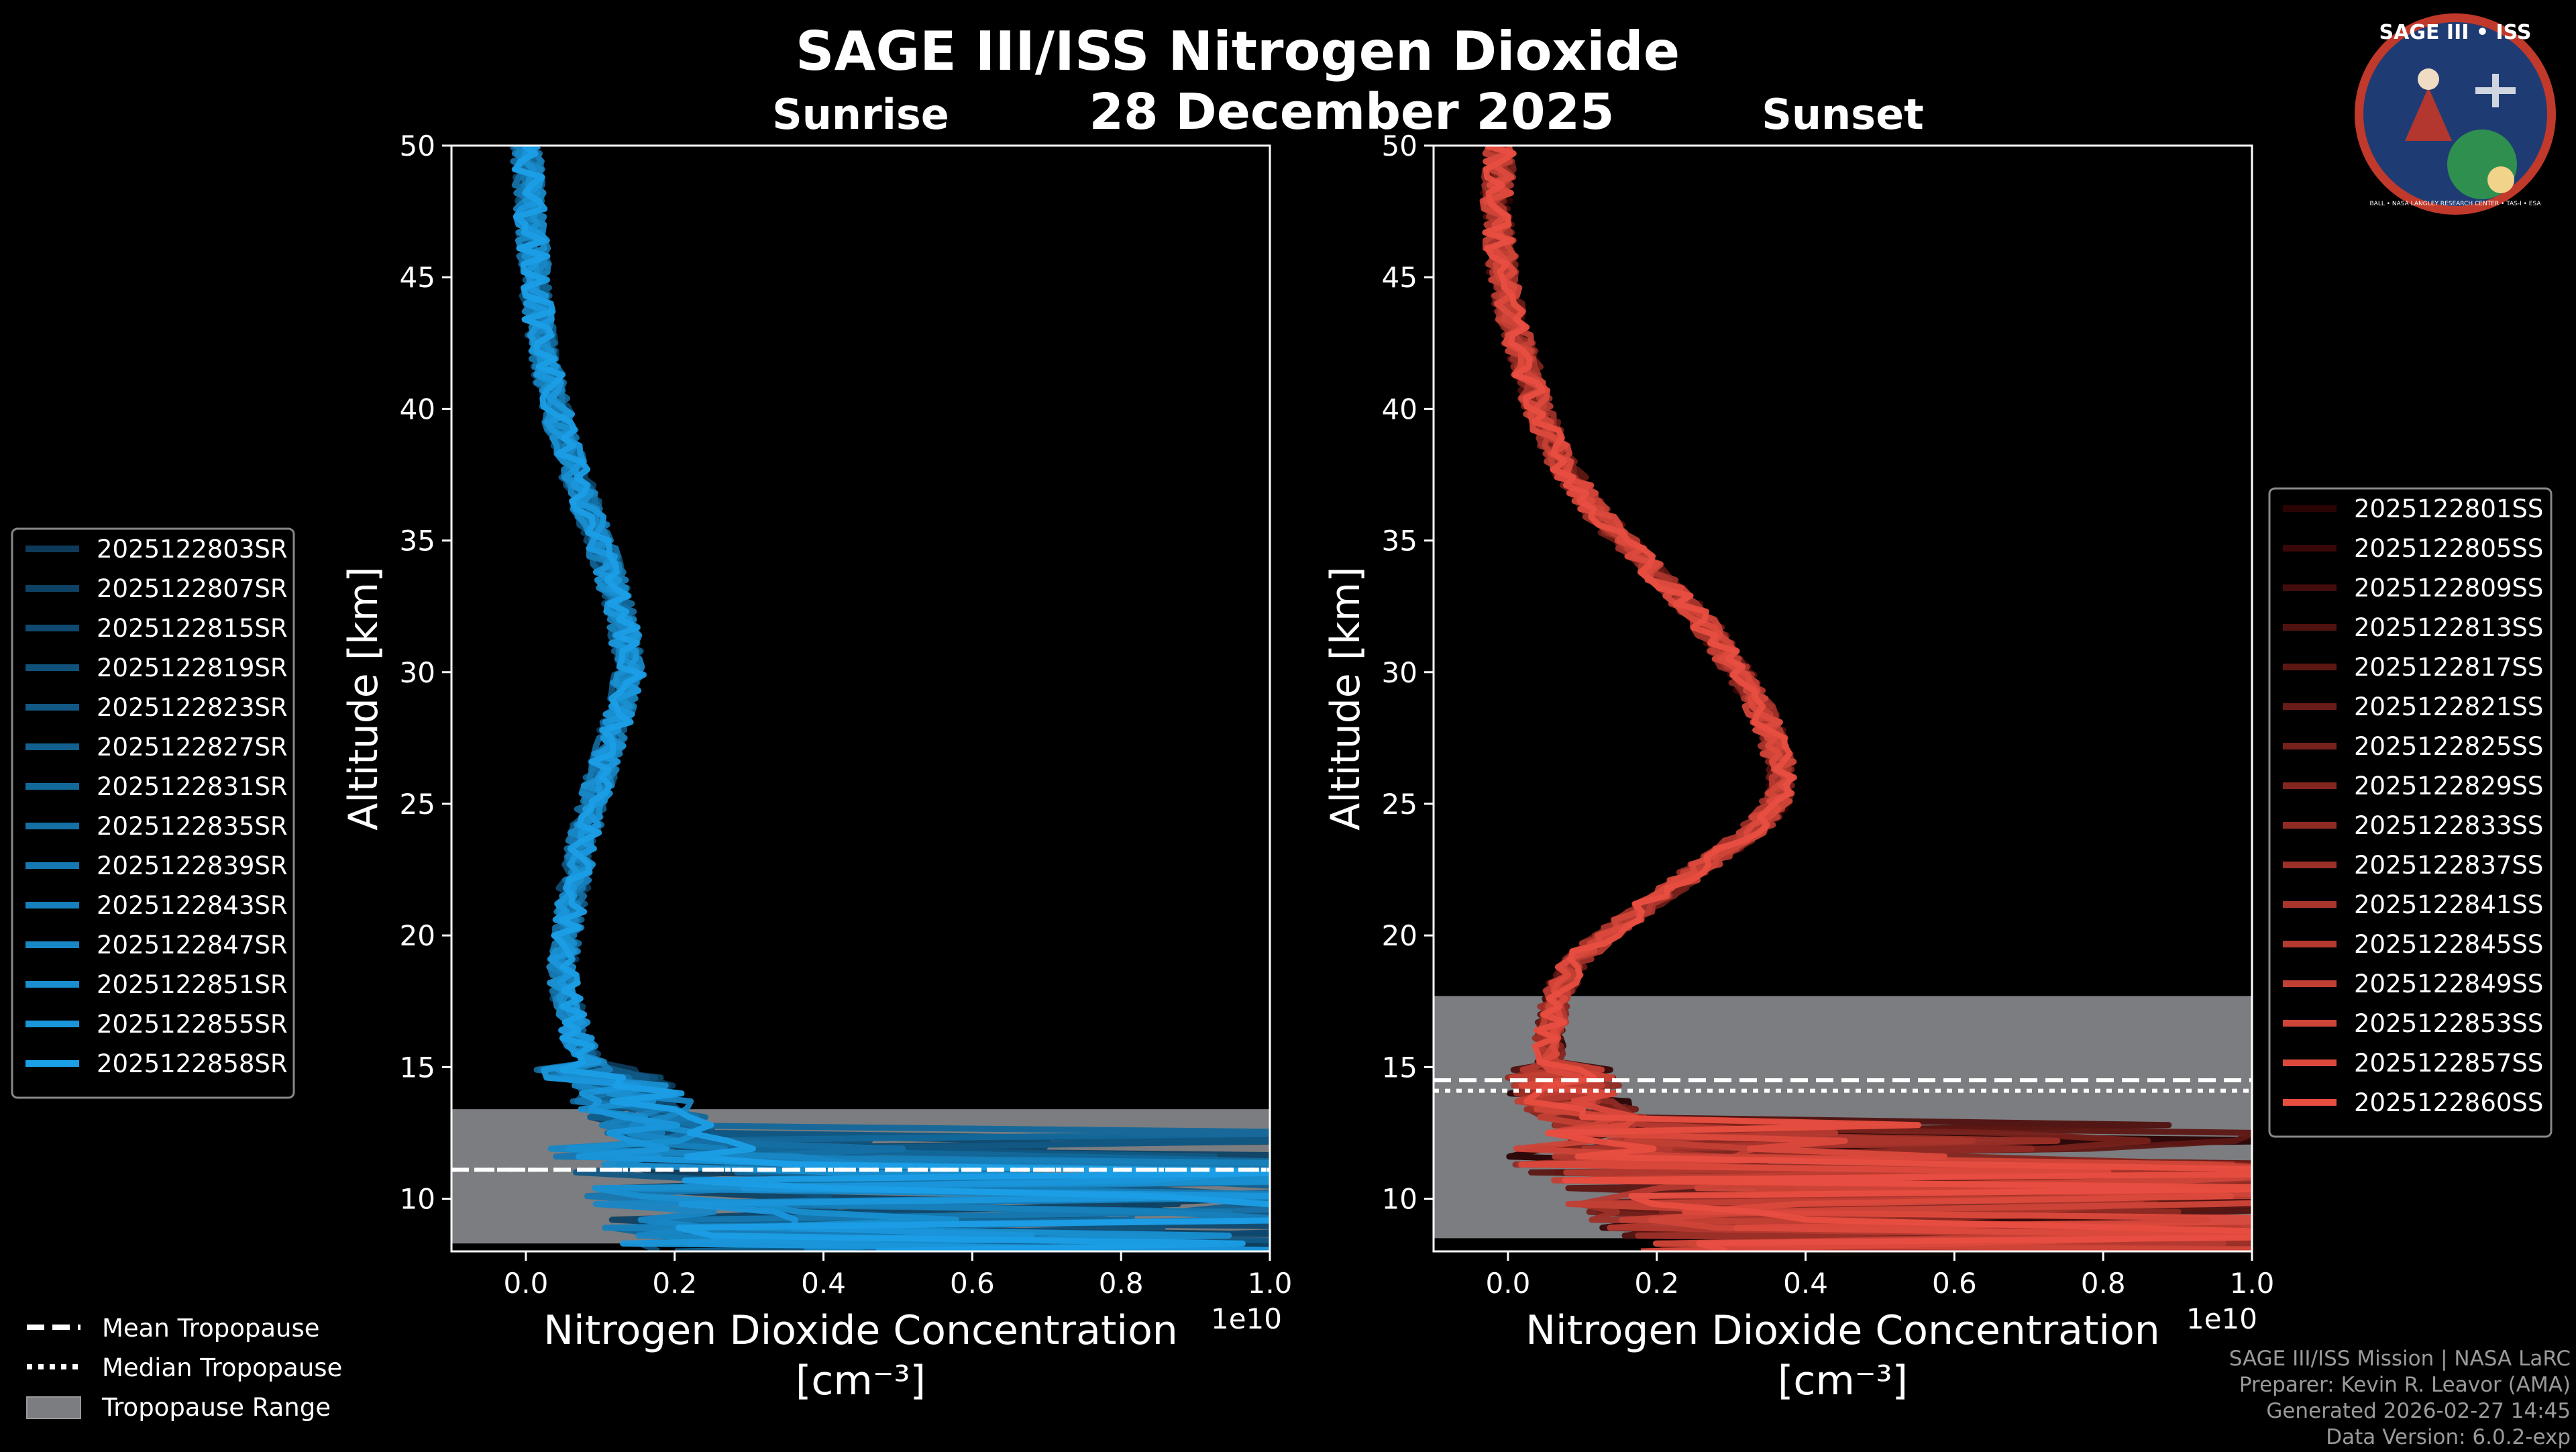 The width and height of the screenshot is (2576, 1452). I want to click on sunset-legend-label: 2025122817SS, so click(2448, 668).